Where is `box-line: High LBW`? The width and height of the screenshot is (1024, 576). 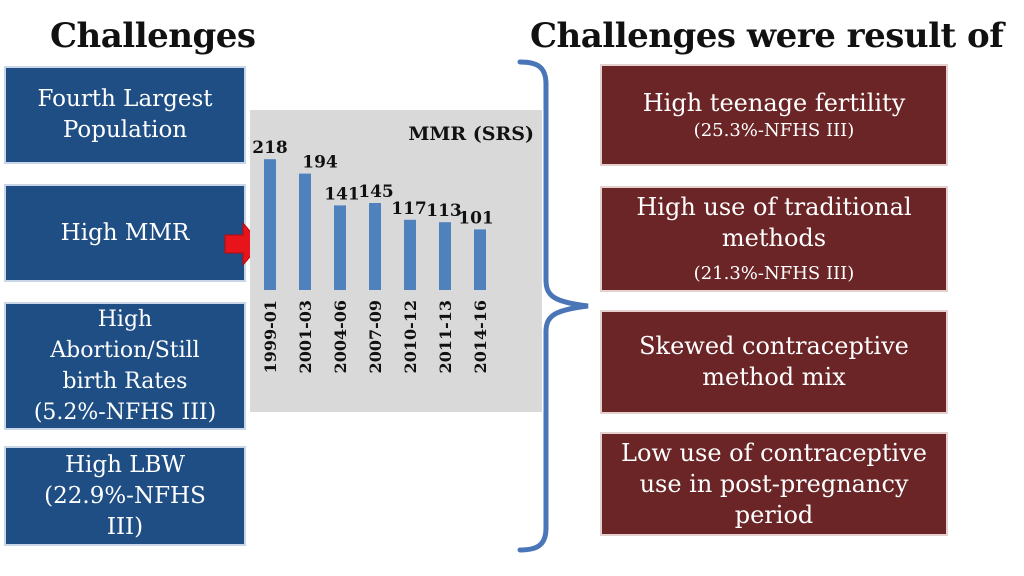 box-line: High LBW is located at coordinates (125, 464).